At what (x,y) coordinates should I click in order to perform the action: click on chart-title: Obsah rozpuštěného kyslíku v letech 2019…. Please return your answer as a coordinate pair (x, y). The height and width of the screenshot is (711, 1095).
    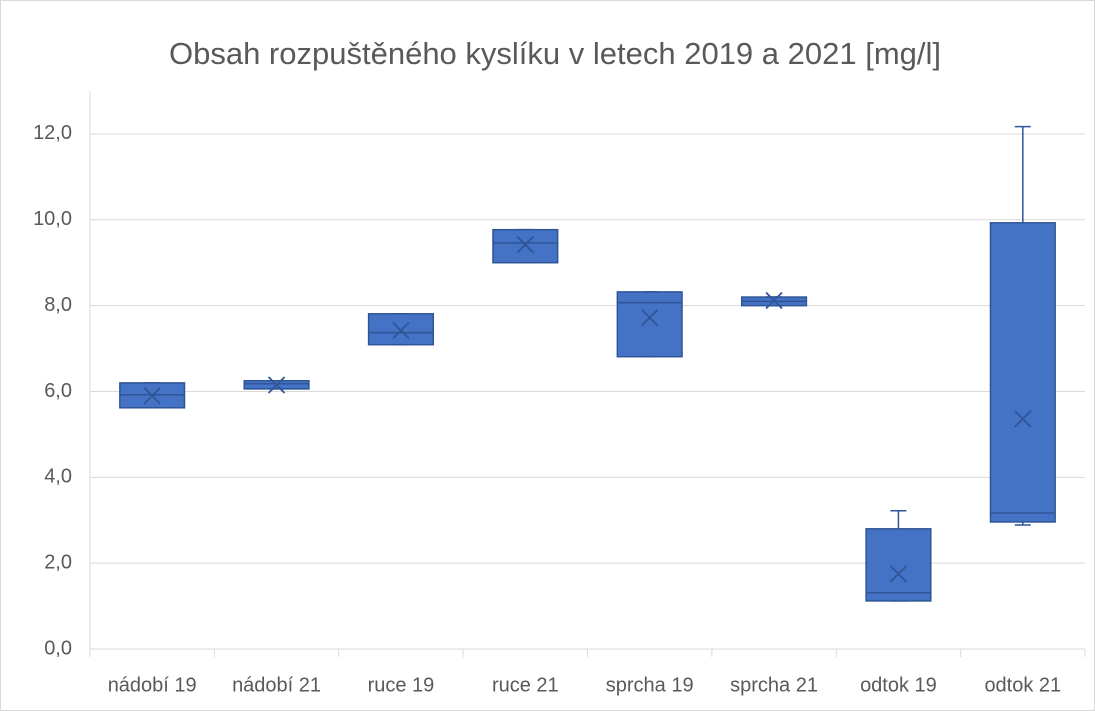
    Looking at the image, I should click on (555, 53).